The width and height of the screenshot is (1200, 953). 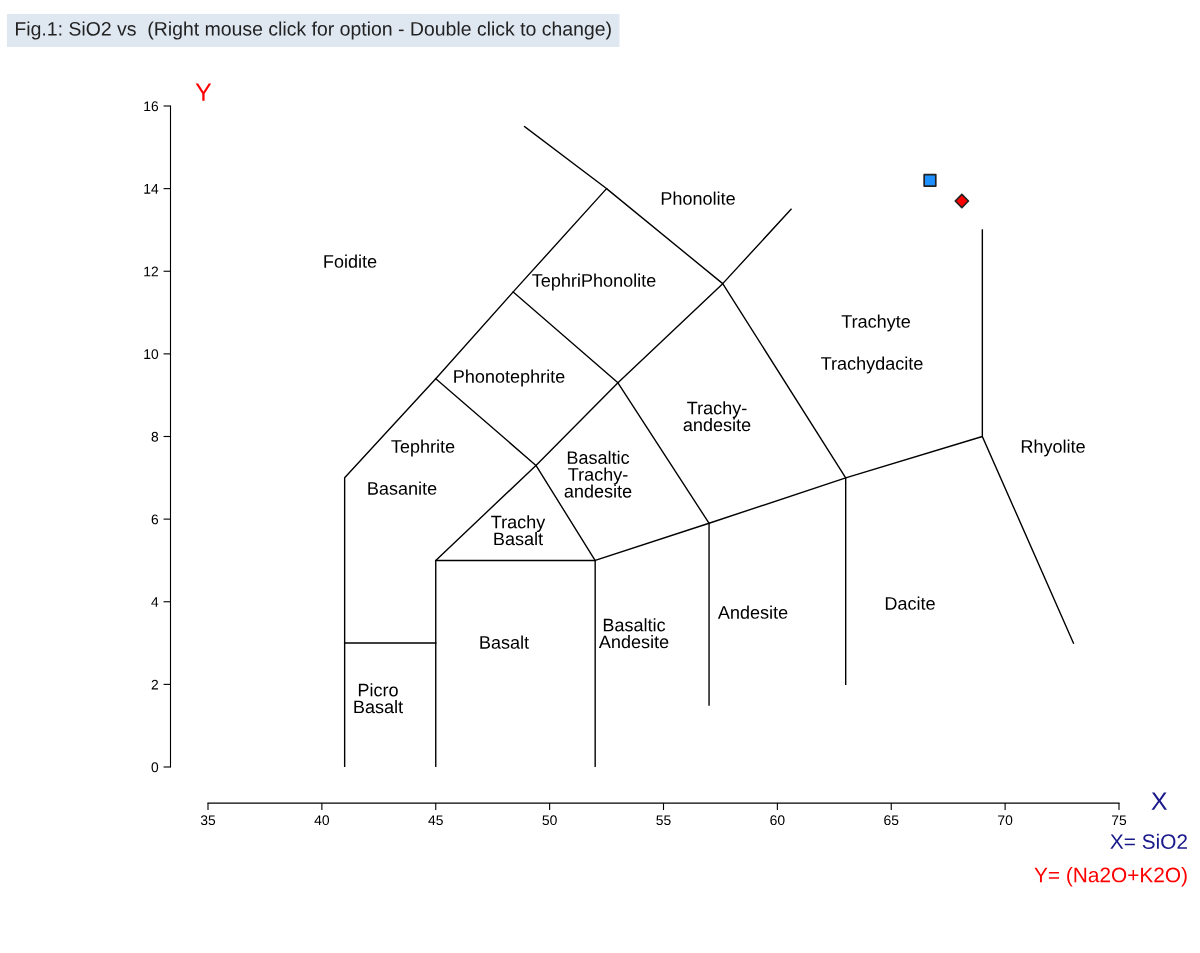 What do you see at coordinates (518, 530) in the screenshot?
I see `annotation: Trachy Basalt` at bounding box center [518, 530].